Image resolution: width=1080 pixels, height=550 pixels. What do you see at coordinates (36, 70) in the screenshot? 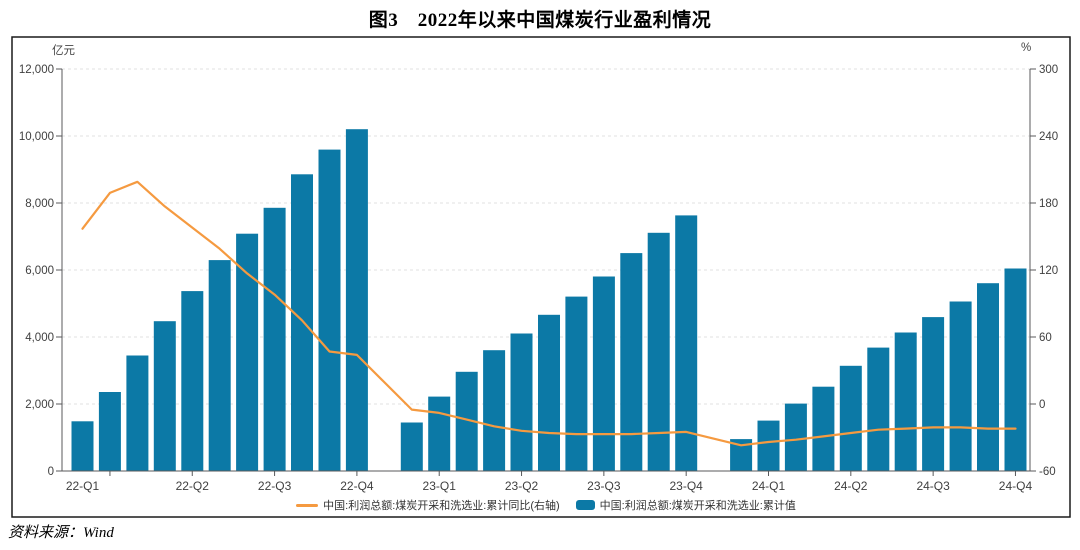
I see `left-axis-tick-label: 12,000` at bounding box center [36, 70].